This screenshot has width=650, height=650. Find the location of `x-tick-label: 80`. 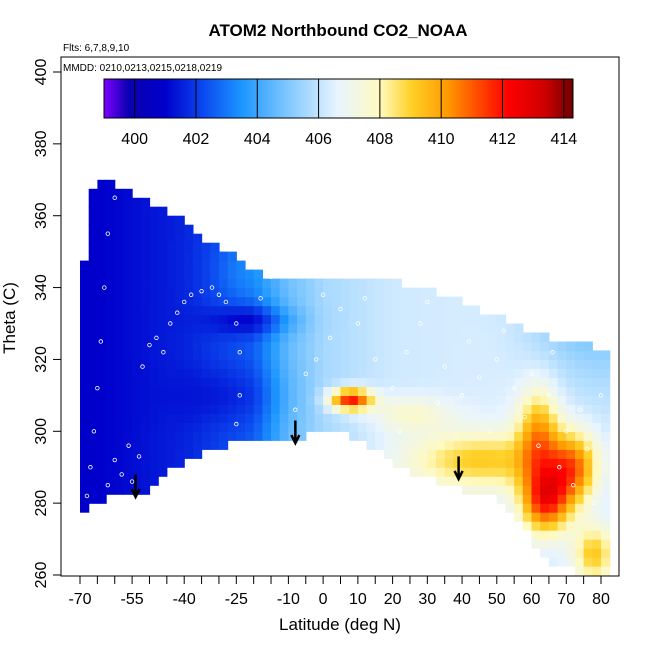

x-tick-label: 80 is located at coordinates (601, 599).